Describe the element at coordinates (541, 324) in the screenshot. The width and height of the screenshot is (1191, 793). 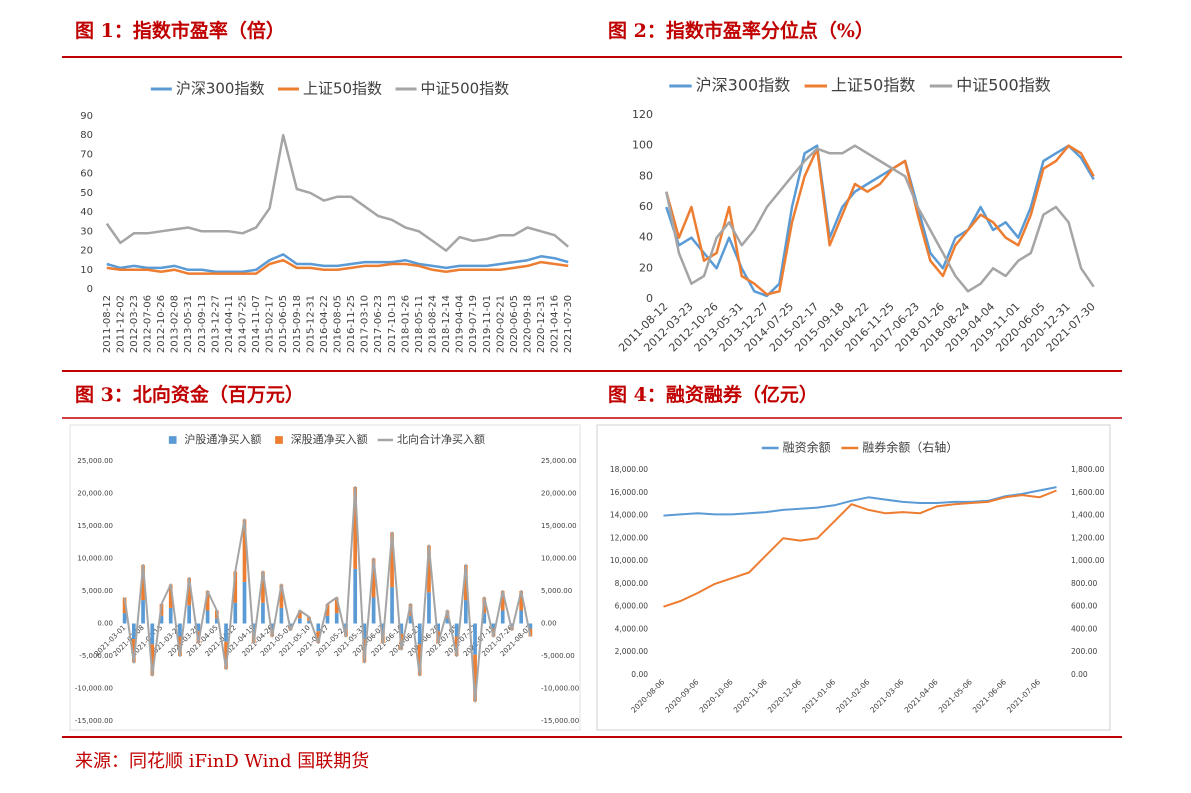
I see `x-tick-label: 2020-12-31` at that location.